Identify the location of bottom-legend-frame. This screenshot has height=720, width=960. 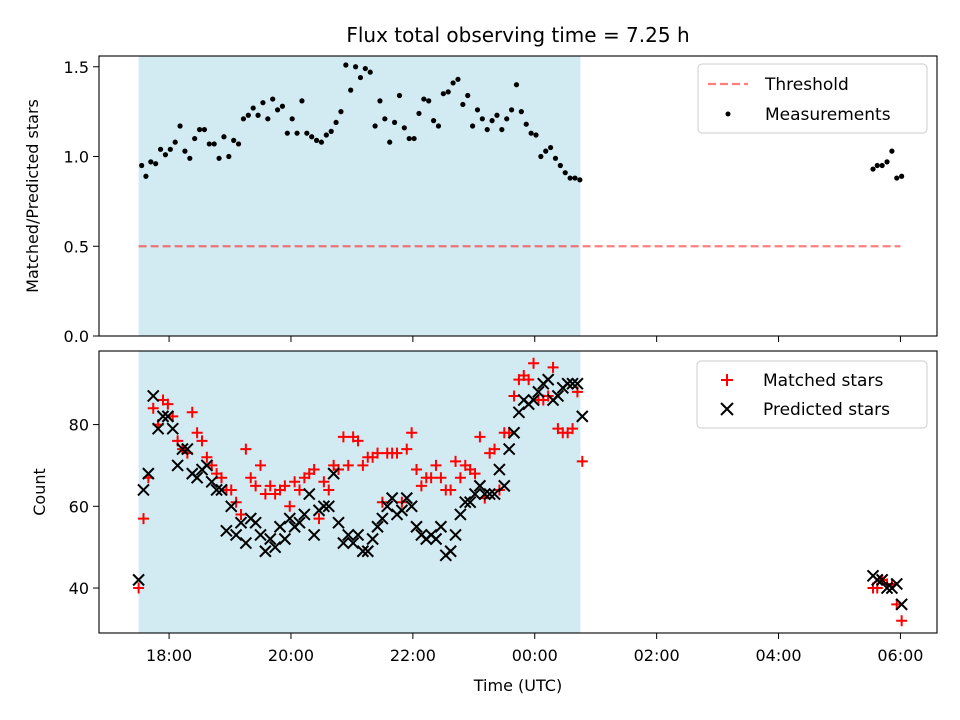
(812, 394).